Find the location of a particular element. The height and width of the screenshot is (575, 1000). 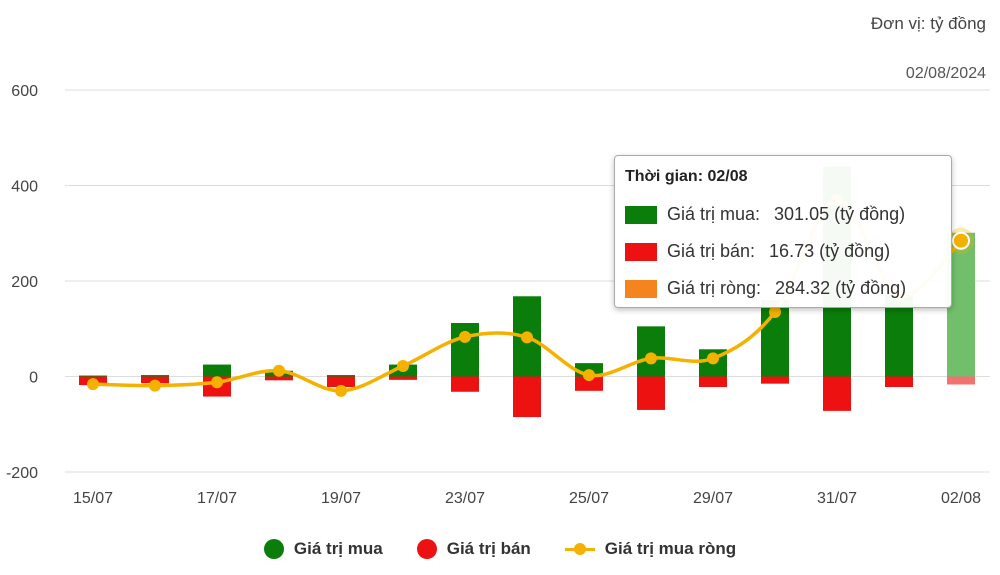

tooltip-value-net: 284.32 (tỷ đồng) is located at coordinates (841, 288).